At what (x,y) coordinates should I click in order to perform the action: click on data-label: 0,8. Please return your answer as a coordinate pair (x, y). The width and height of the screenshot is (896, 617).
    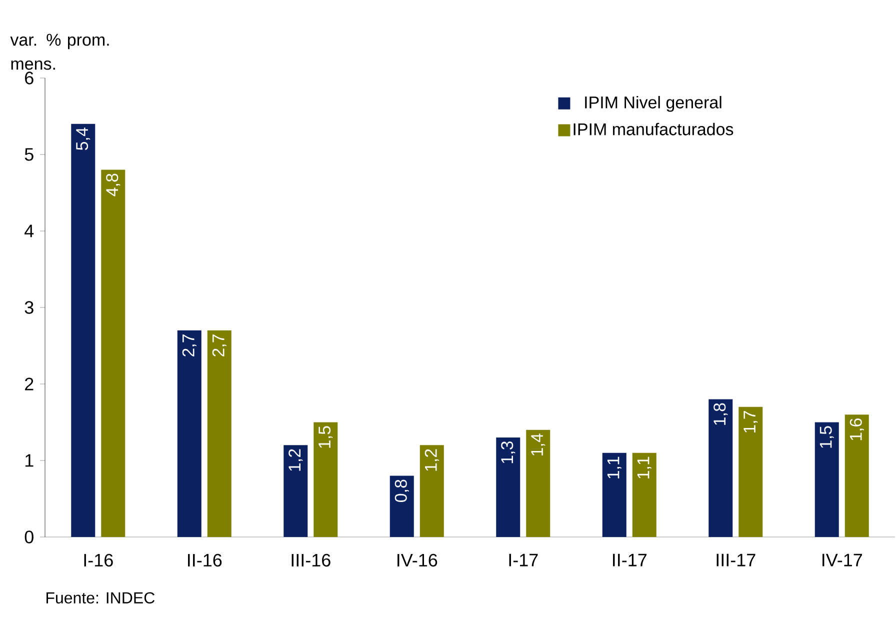
    Looking at the image, I should click on (401, 491).